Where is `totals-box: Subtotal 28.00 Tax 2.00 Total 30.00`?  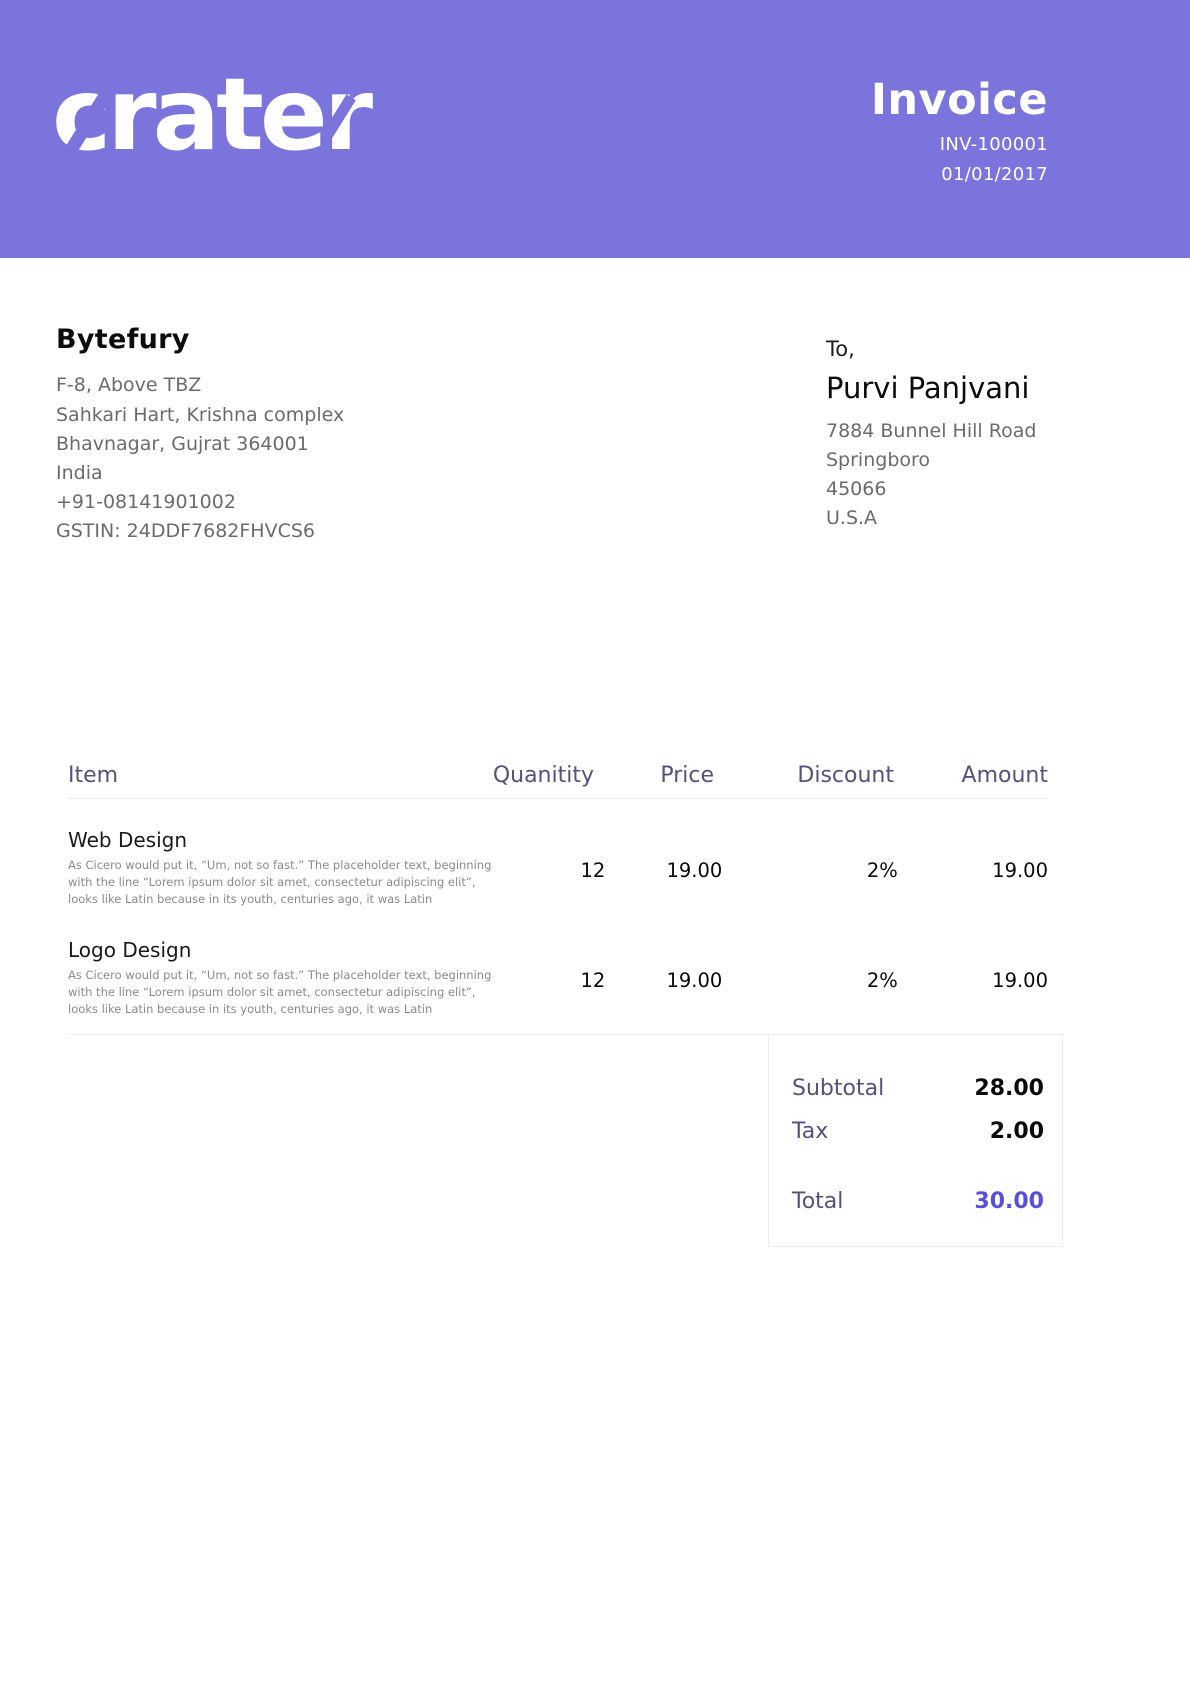
totals-box: Subtotal 28.00 Tax 2.00 Total 30.00 is located at coordinates (915, 1141).